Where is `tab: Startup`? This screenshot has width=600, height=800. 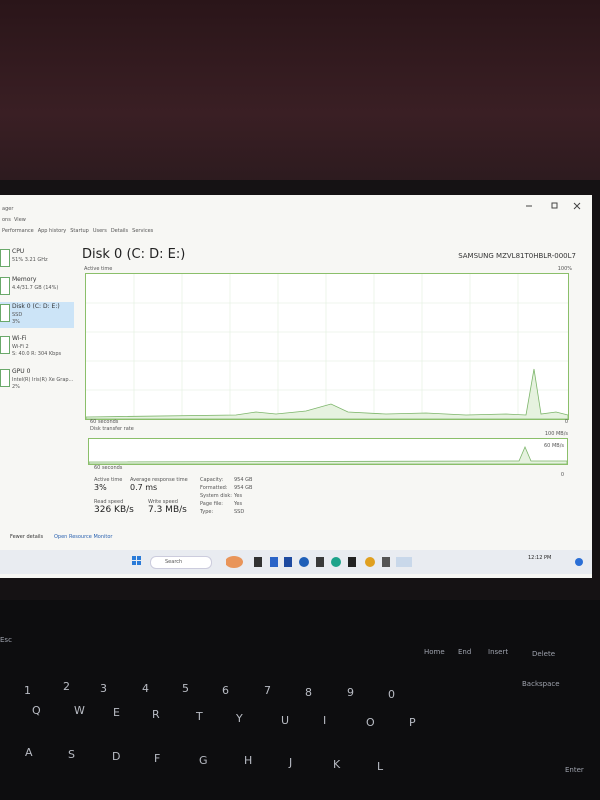 tab: Startup is located at coordinates (79, 231).